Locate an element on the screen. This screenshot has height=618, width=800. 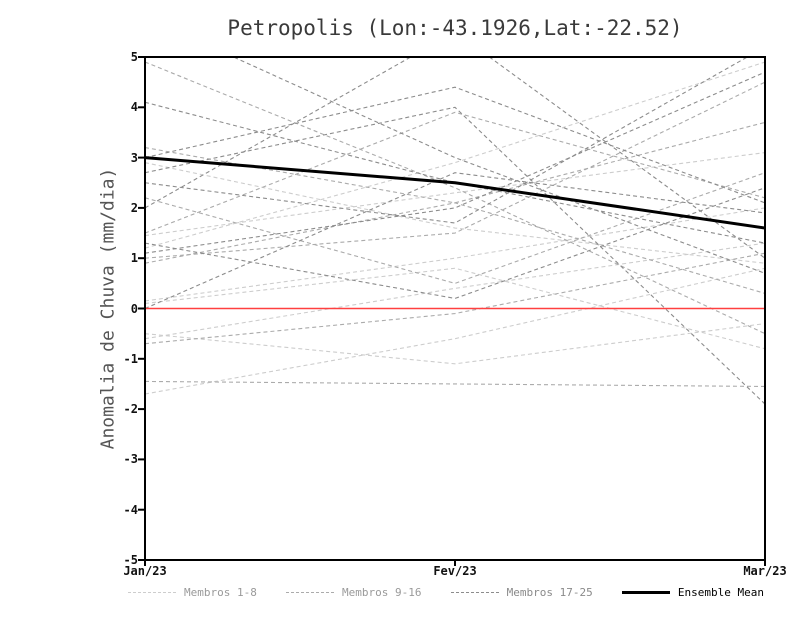
y-tick-label: 1 is located at coordinates (134, 258).